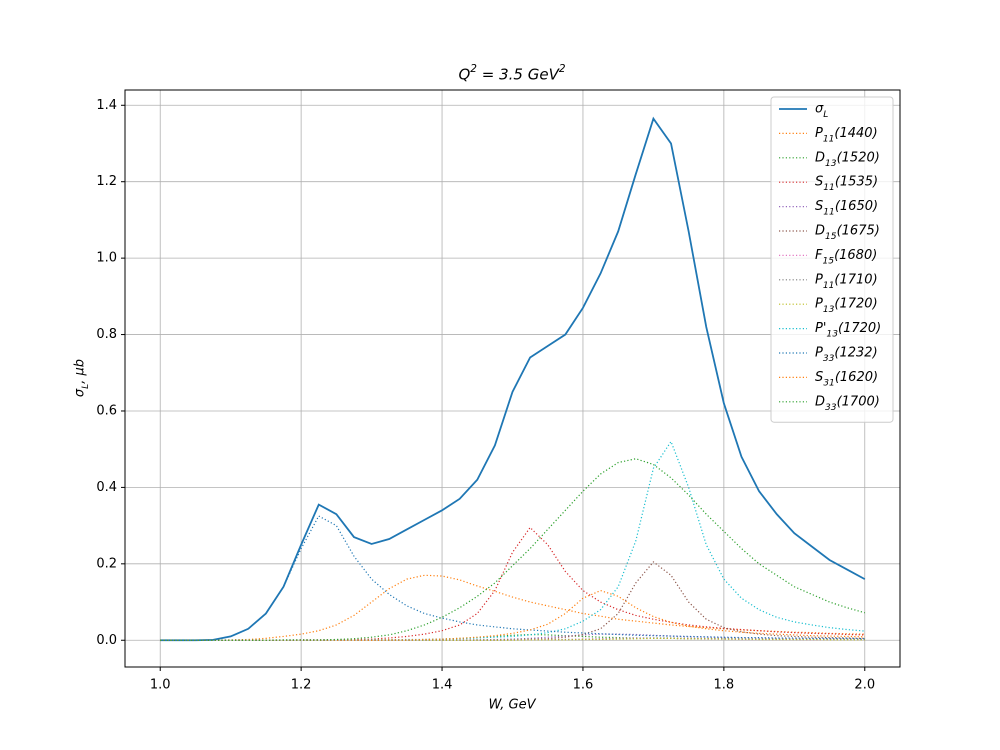  What do you see at coordinates (106, 105) in the screenshot?
I see `y-tick-label: 1.4` at bounding box center [106, 105].